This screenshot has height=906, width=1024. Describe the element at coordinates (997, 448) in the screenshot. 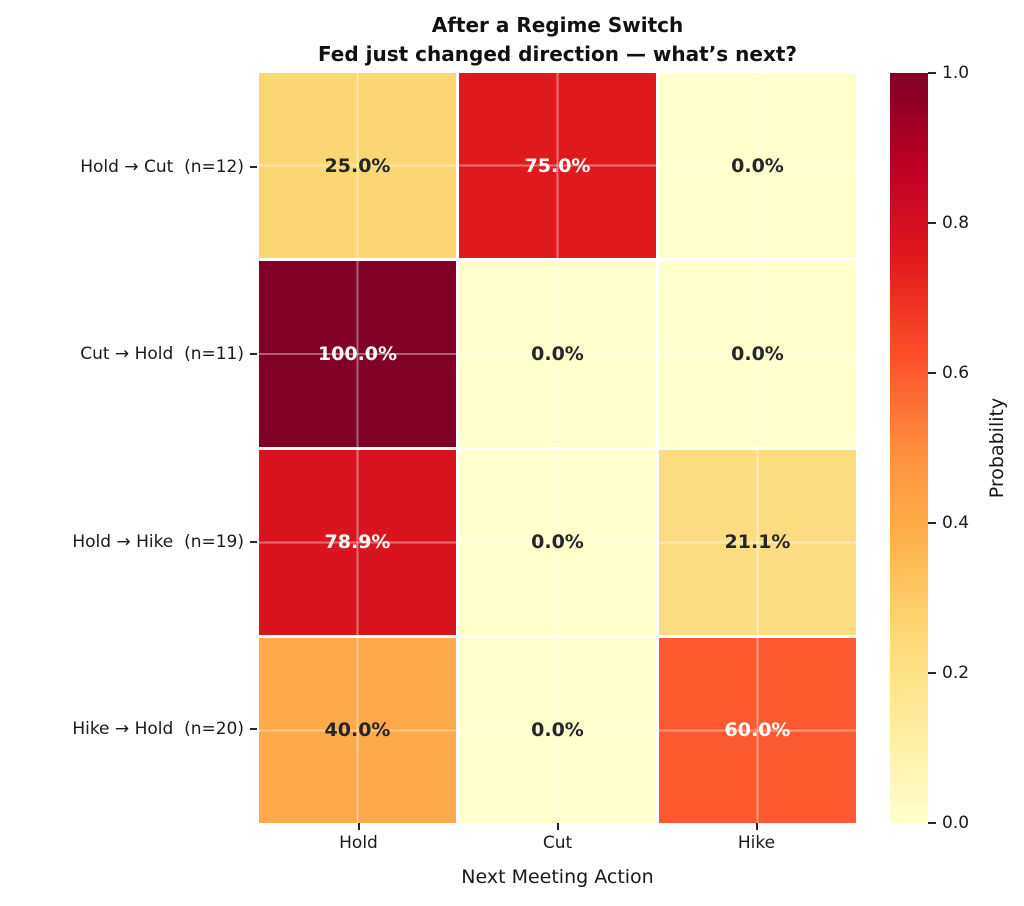

I see `colorbar-label: Probability` at that location.